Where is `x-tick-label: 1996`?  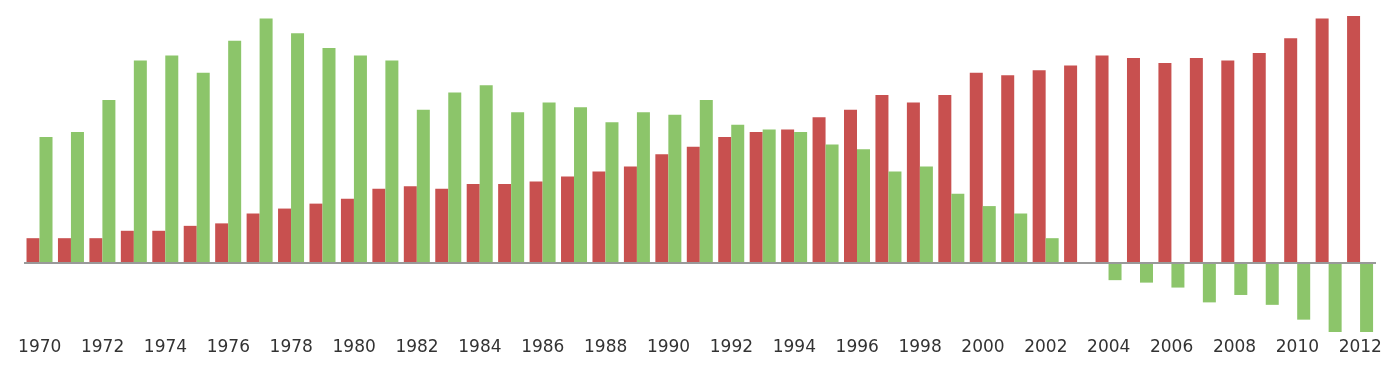
x-tick-label: 1996 is located at coordinates (857, 346).